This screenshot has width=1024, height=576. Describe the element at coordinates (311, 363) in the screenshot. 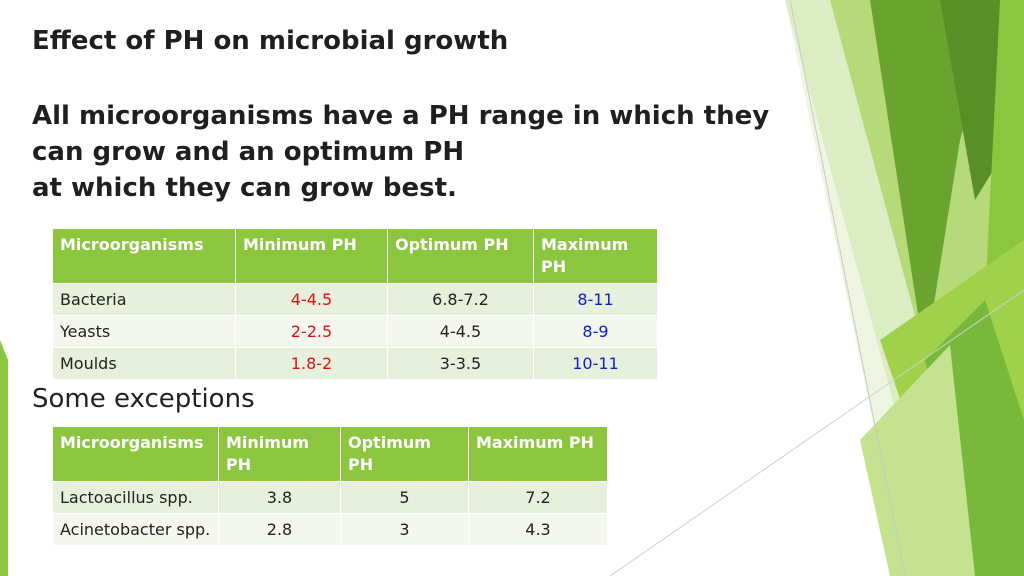

I see `cell-minimum: 1.8-2` at that location.